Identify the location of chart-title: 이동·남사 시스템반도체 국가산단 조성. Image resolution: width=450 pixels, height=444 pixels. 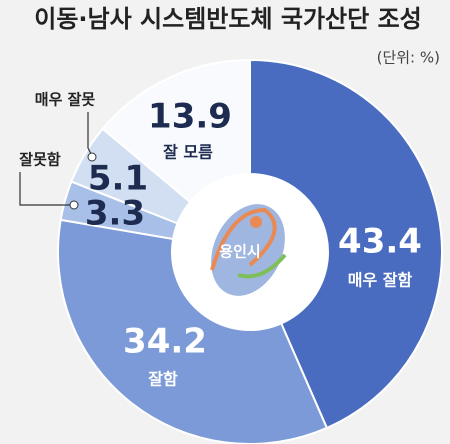
(227, 19).